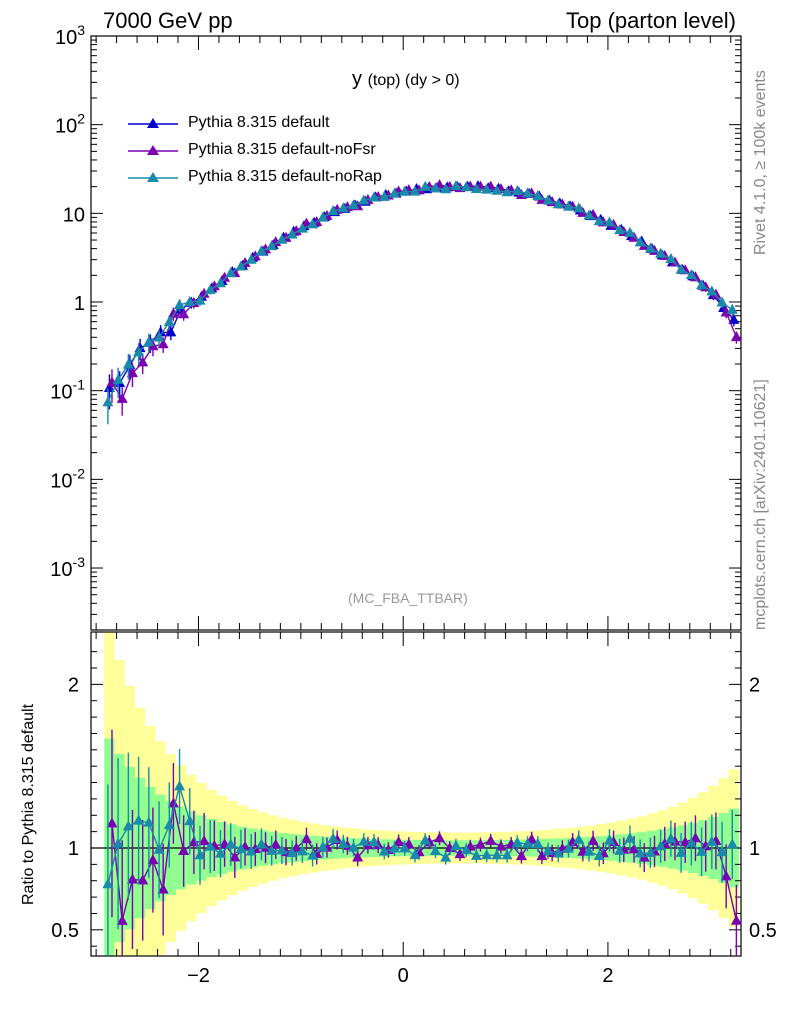 This screenshot has height=1024, width=786. What do you see at coordinates (28, 804) in the screenshot?
I see `ratio-ylabel: Ratio to Pythia 8.315 default` at bounding box center [28, 804].